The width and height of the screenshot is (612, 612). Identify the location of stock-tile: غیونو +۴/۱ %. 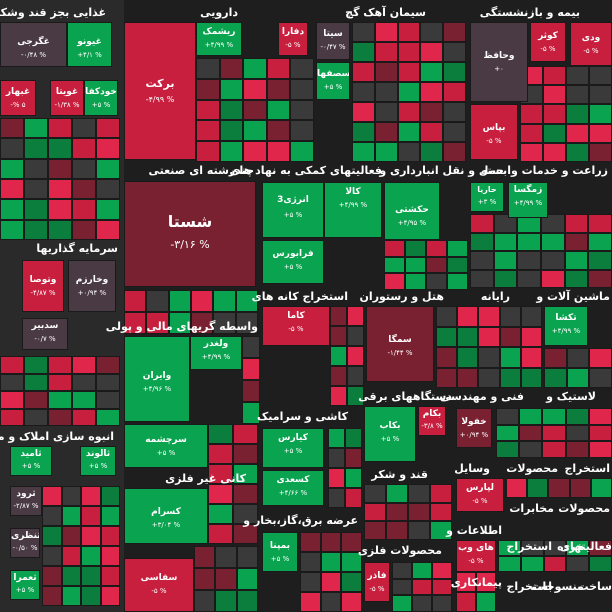
(89, 44).